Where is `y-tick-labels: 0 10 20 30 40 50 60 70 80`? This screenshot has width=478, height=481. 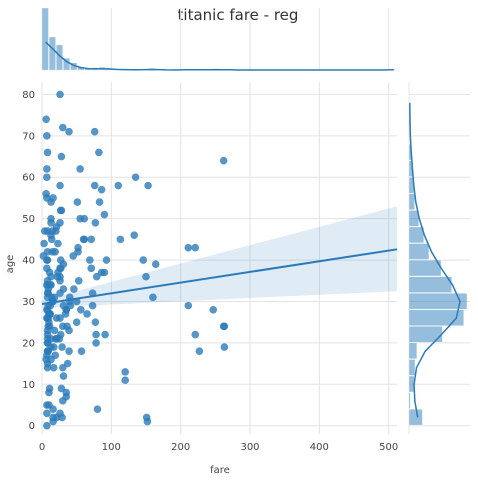 y-tick-labels: 0 10 20 30 40 50 60 70 80 is located at coordinates (28, 261).